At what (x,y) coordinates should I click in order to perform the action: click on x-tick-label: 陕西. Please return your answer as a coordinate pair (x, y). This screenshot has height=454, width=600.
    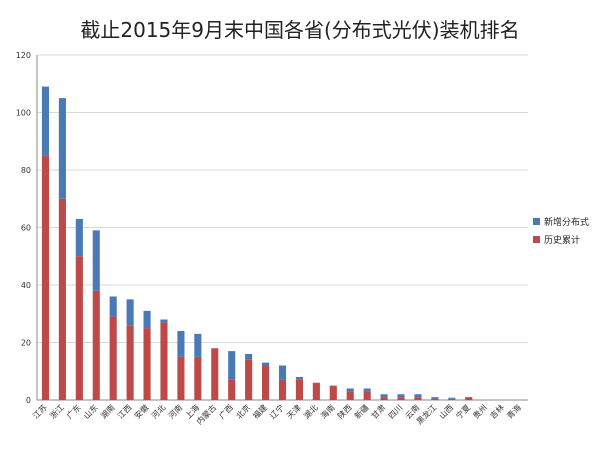
    Looking at the image, I should click on (344, 411).